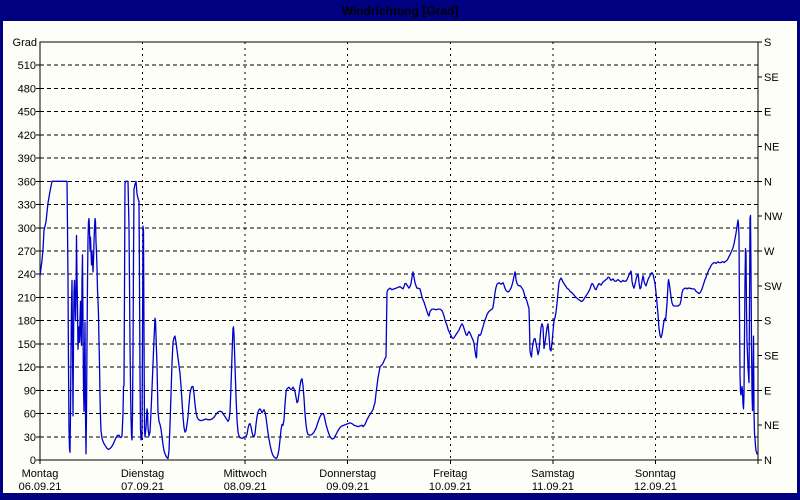  I want to click on x-day-name: Mittwoch, so click(244, 474).